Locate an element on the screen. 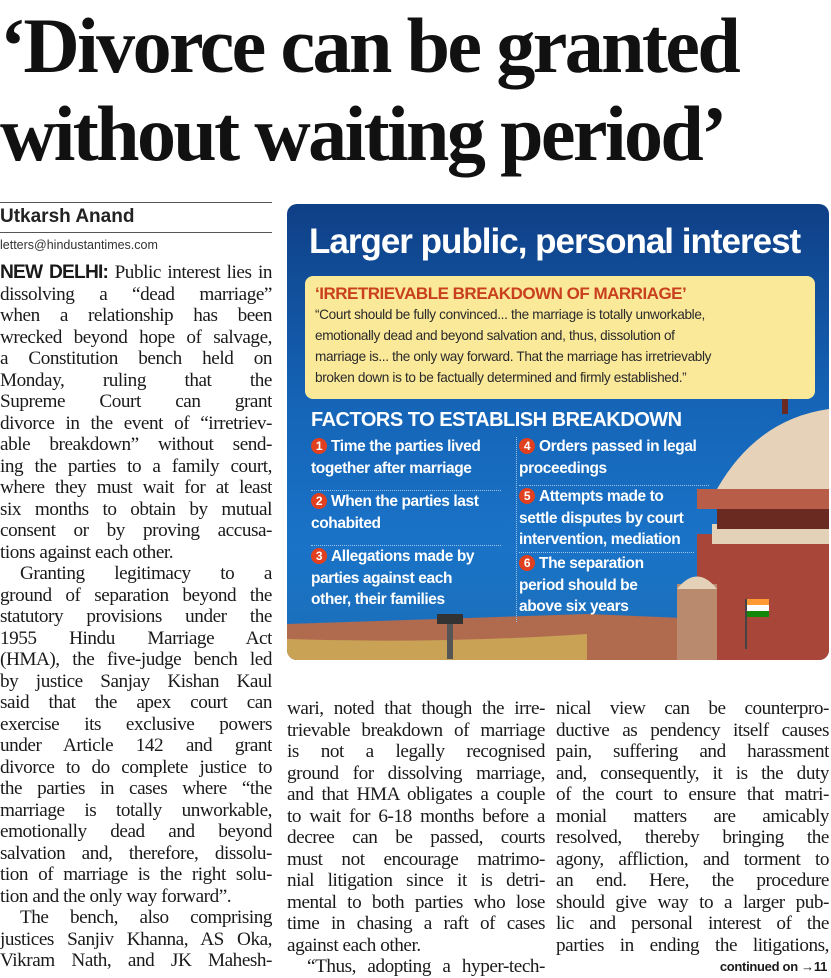 The image size is (831, 978). article-line: six months to obtain by mutual is located at coordinates (136, 510).